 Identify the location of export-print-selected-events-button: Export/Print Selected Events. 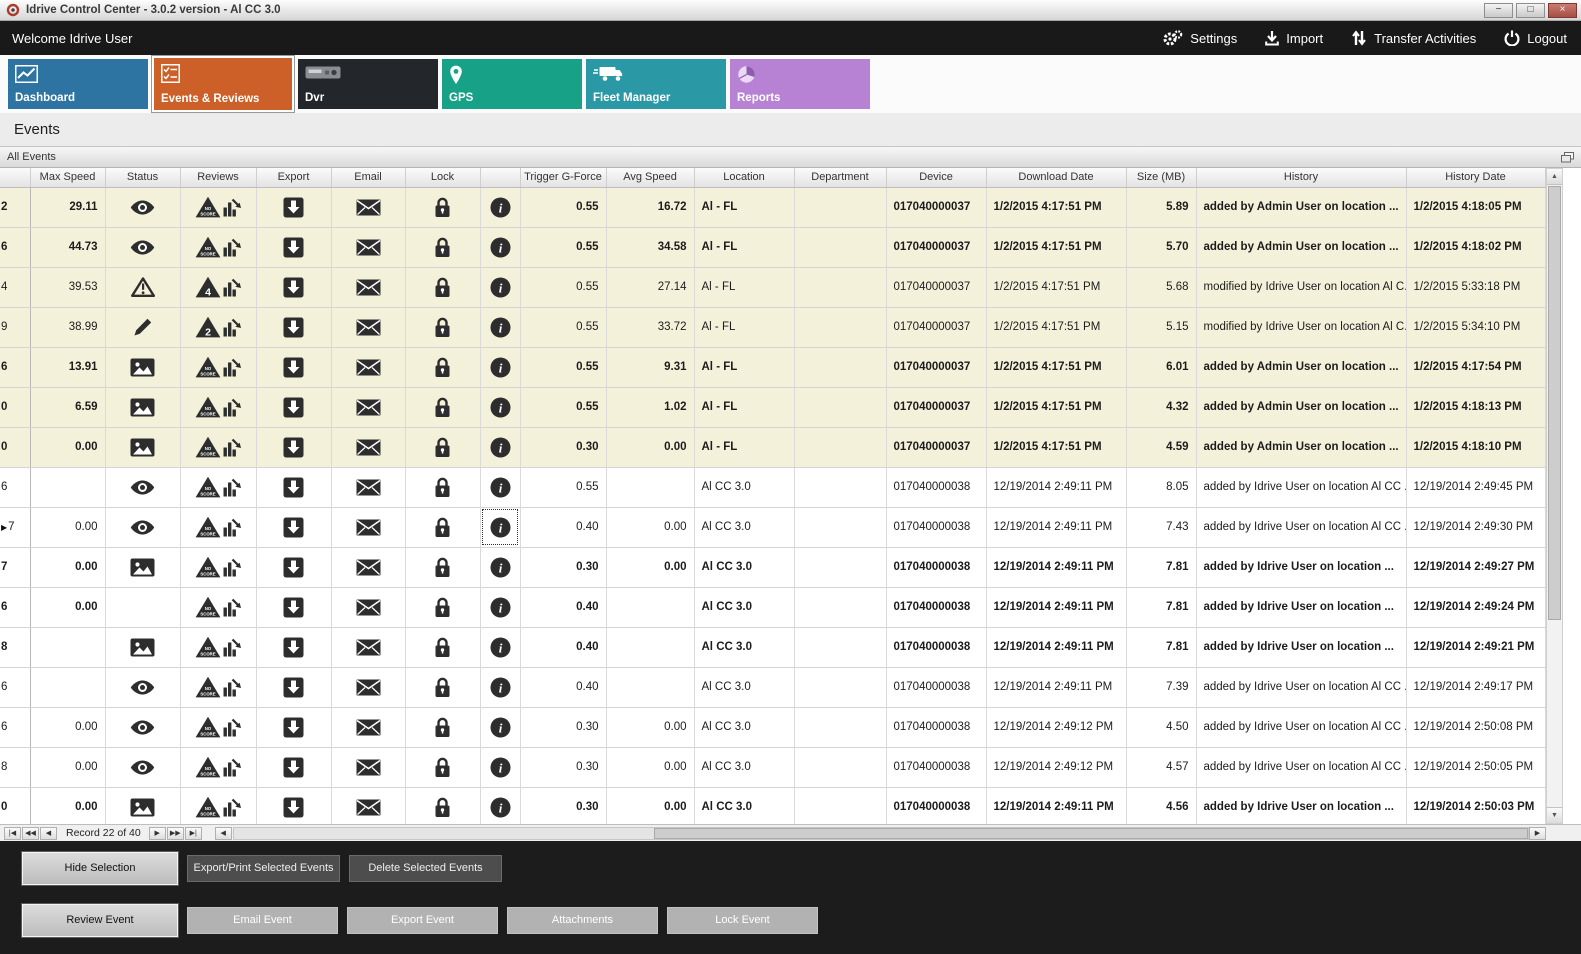
(263, 868).